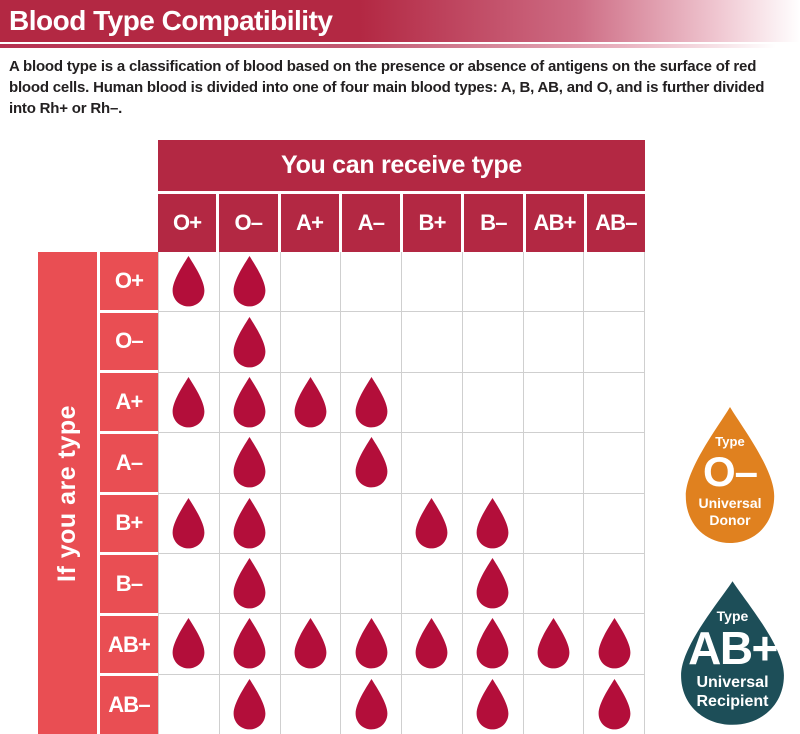  Describe the element at coordinates (248, 223) in the screenshot. I see `column-header: O–` at that location.